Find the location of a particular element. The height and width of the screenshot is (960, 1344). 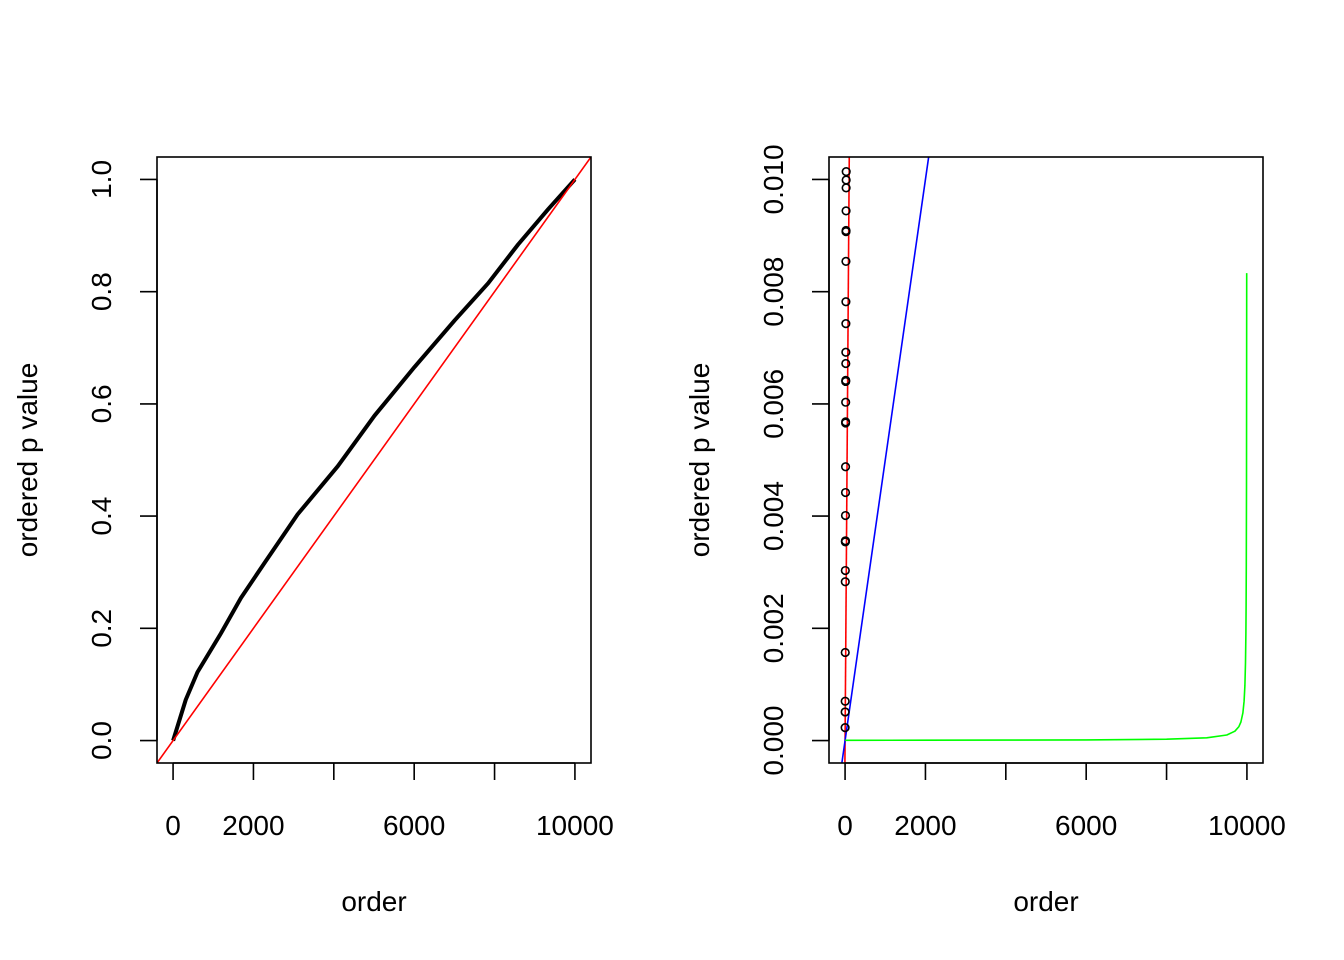

y-tick-label: 1.0 is located at coordinates (101, 179).